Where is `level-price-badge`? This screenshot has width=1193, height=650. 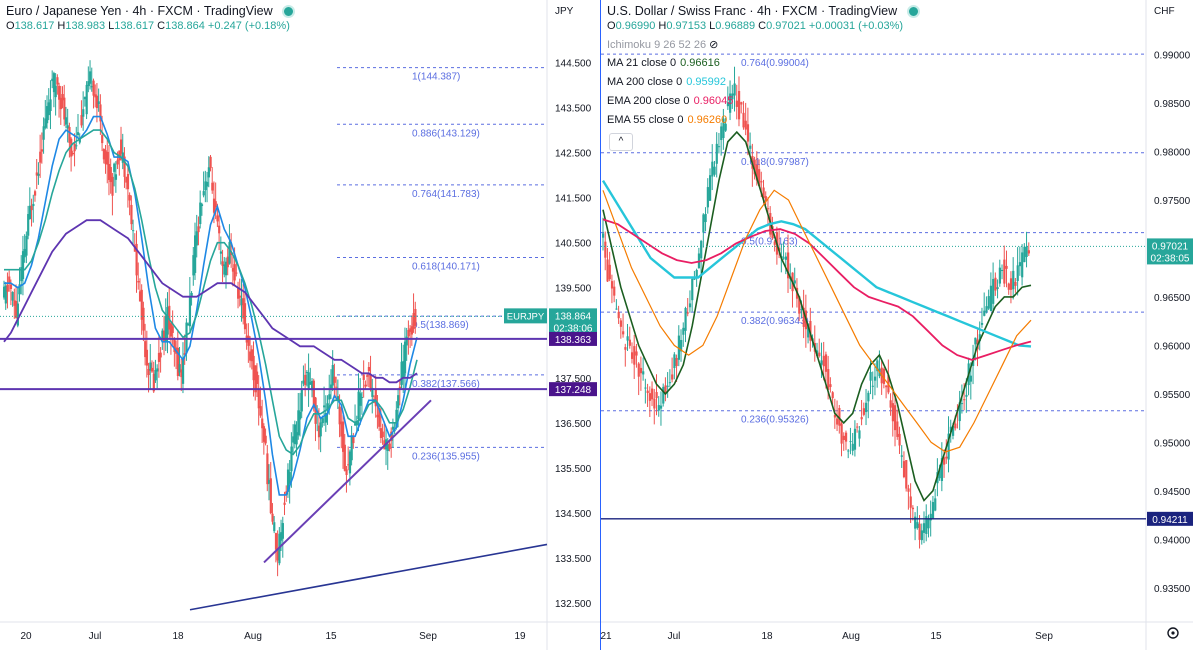
level-price-badge is located at coordinates (1170, 518).